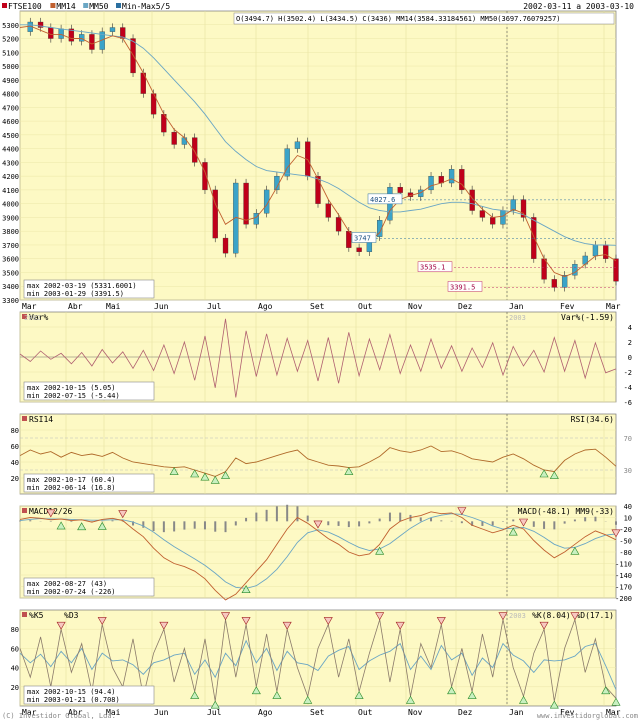  Describe the element at coordinates (10, 287) in the screenshot. I see `y-tick-label: 3400` at that location.